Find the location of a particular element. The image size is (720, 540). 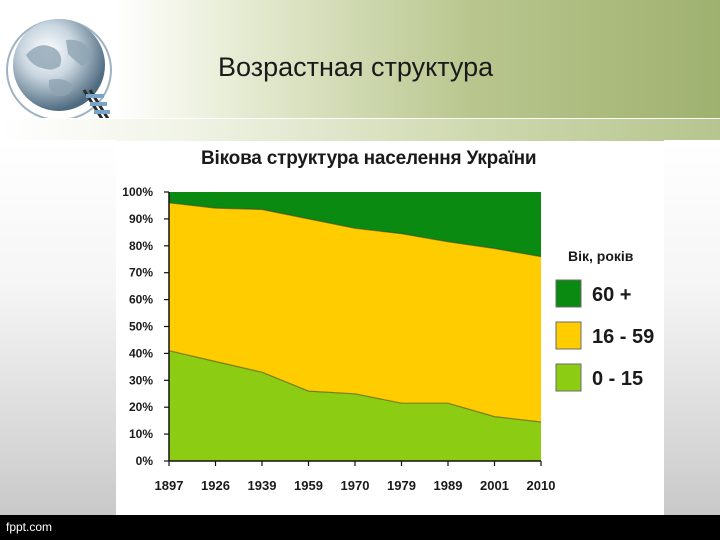

x-tick-label: 2010 is located at coordinates (541, 485).